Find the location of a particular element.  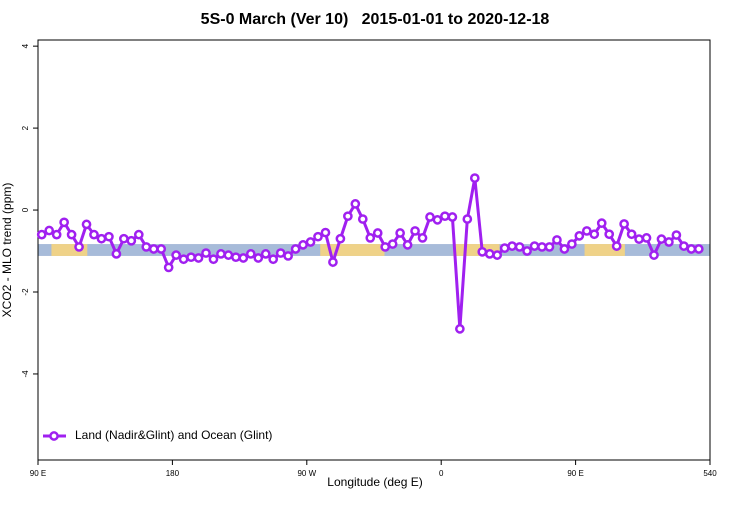

x-tick-label: 0 is located at coordinates (441, 473).